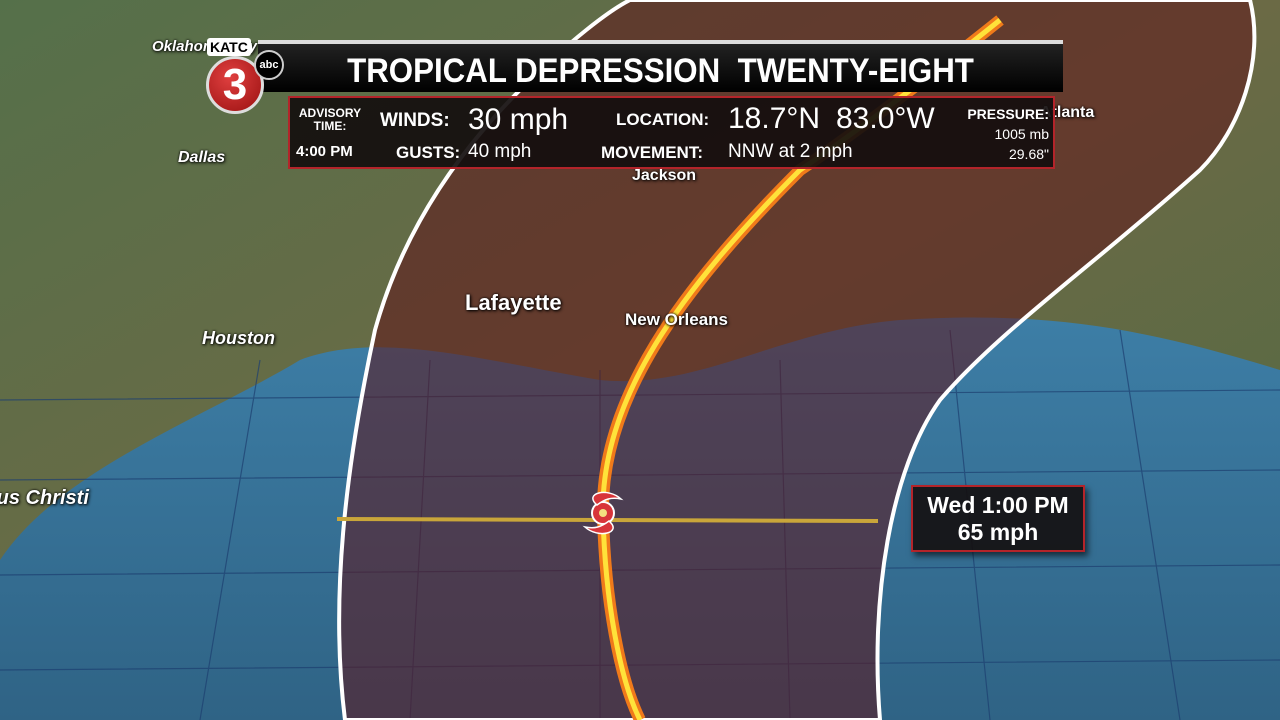 This screenshot has width=1280, height=720. I want to click on network-logo: abc, so click(269, 65).